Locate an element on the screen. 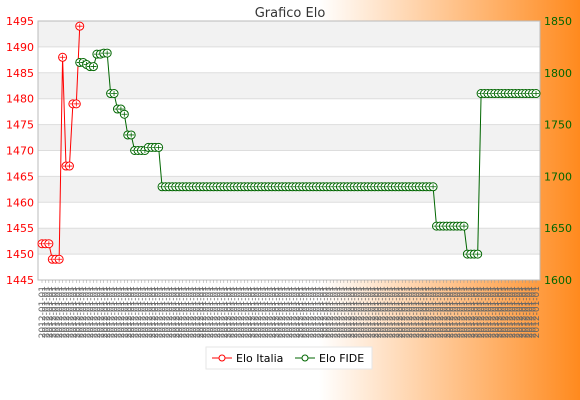 Image resolution: width=580 pixels, height=400 pixels. y-left-tick-label: 1470 is located at coordinates (20, 151).